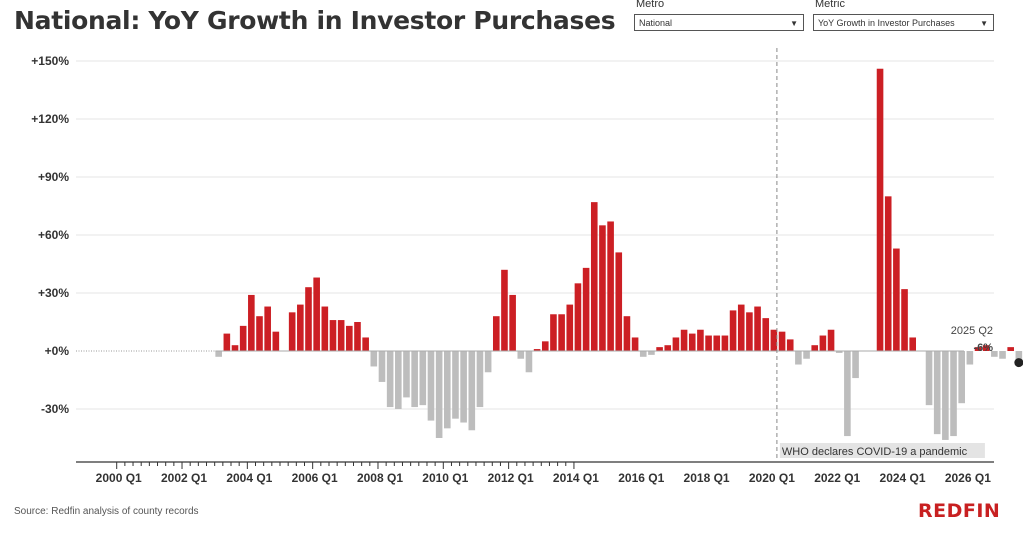 The width and height of the screenshot is (1023, 545). Describe the element at coordinates (445, 478) in the screenshot. I see `x-tick-label: 2010 Q1` at that location.